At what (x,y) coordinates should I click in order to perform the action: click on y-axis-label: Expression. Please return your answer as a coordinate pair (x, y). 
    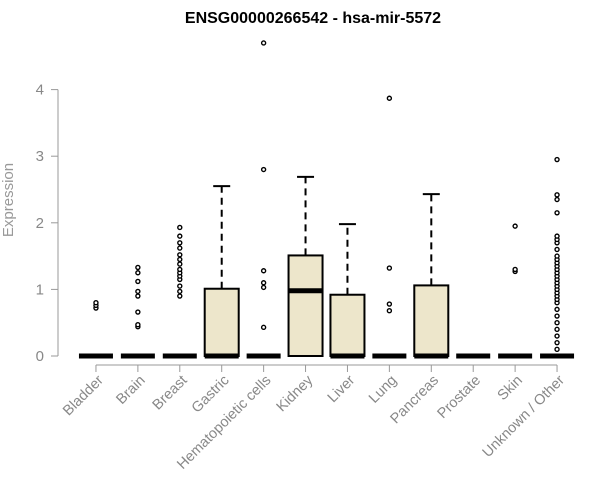
    Looking at the image, I should click on (8, 200).